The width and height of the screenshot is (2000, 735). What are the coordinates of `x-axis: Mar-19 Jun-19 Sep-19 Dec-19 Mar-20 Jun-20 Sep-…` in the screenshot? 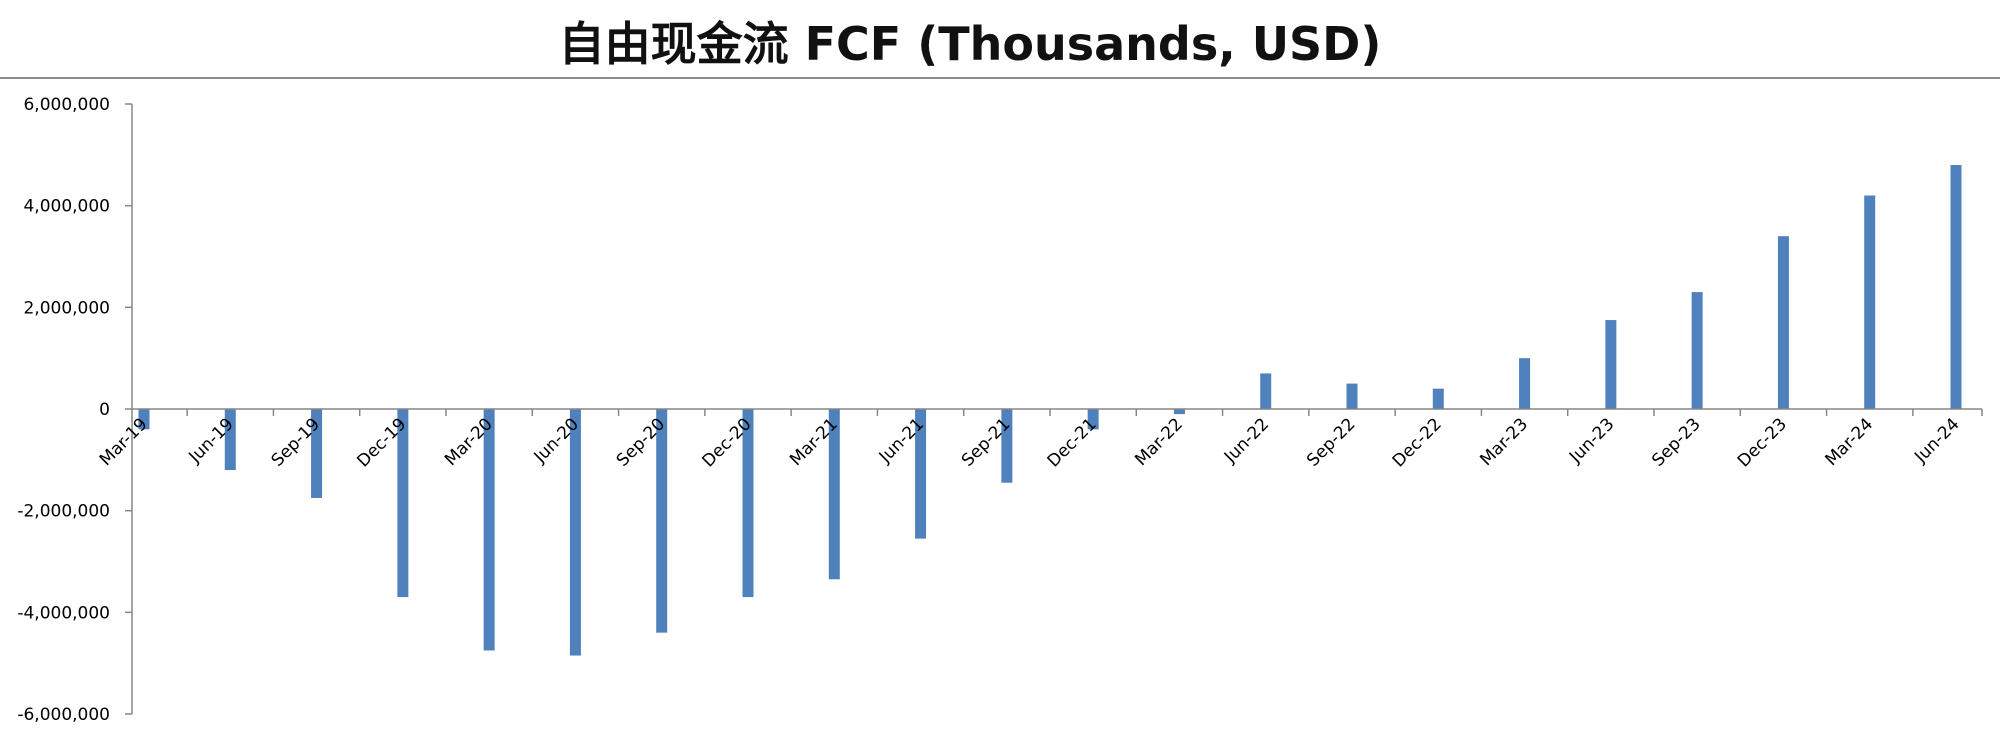 It's located at (1039, 439).